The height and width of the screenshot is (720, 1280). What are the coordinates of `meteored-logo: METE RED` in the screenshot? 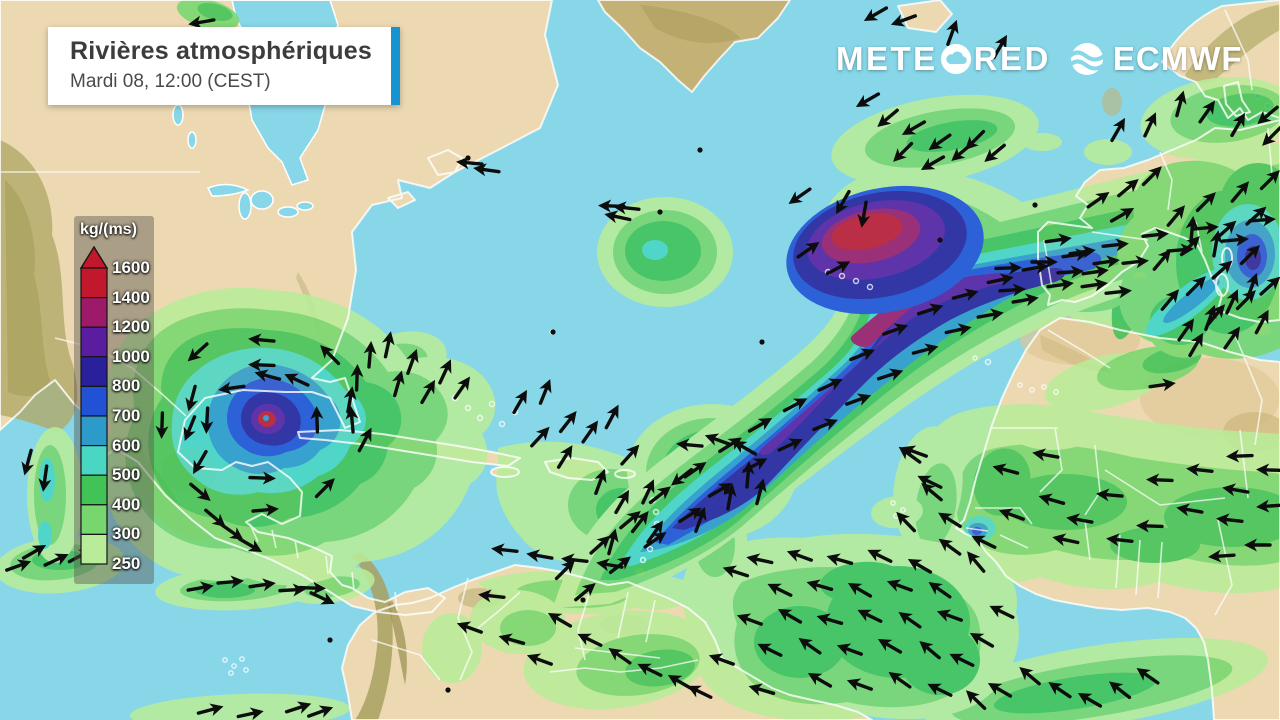 It's located at (943, 59).